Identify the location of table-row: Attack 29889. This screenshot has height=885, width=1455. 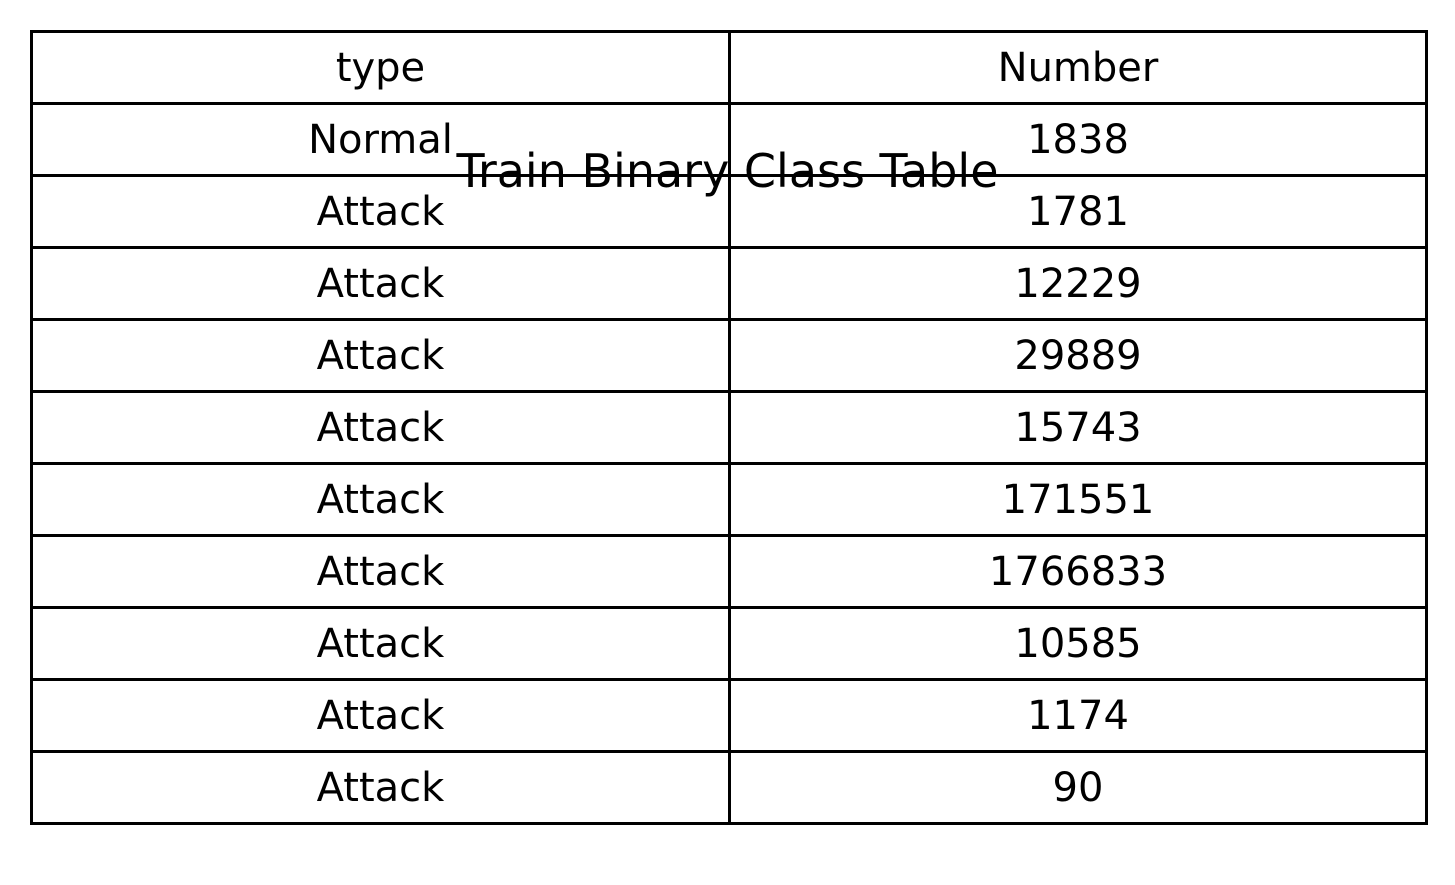
(729, 355).